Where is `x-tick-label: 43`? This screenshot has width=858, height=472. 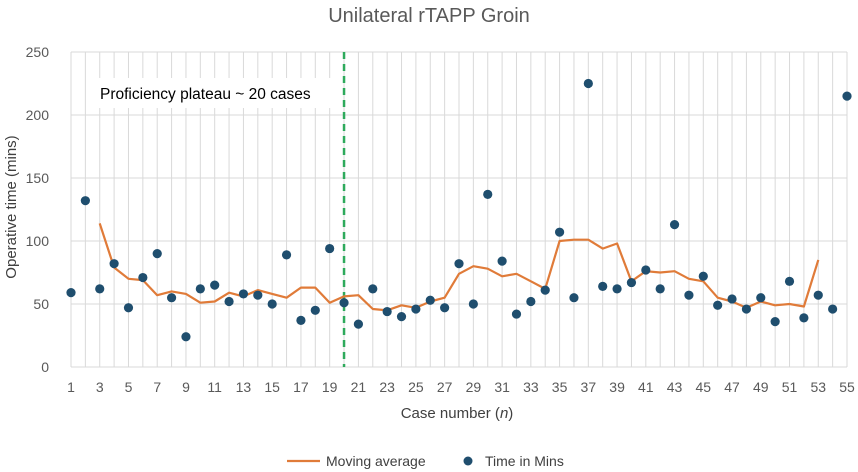 x-tick-label: 43 is located at coordinates (675, 387).